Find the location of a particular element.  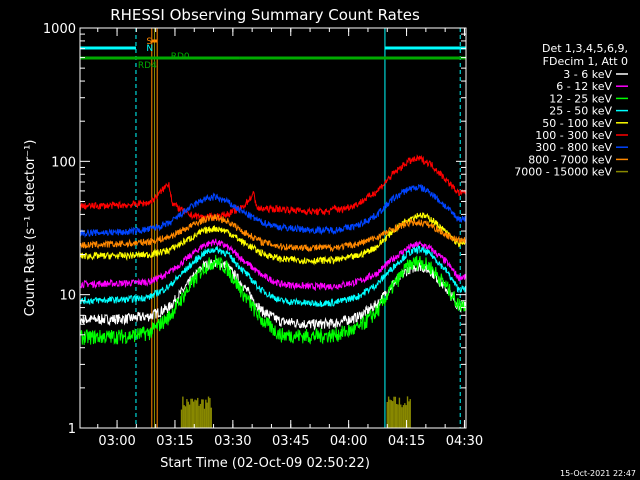

x-tick-label: 03:15 is located at coordinates (174, 441).